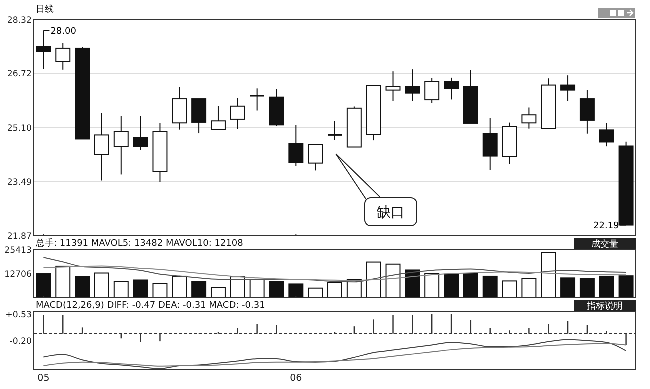 Image resolution: width=650 pixels, height=389 pixels. What do you see at coordinates (19, 21) in the screenshot?
I see `y-tick-label: 28.32` at bounding box center [19, 21].